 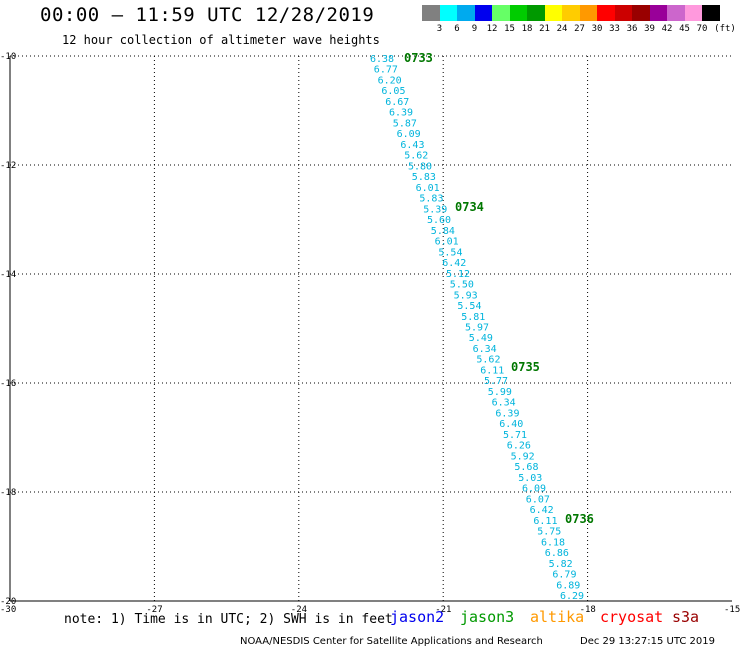 What do you see at coordinates (538, 499) in the screenshot?
I see `wave-height-value: 6.07` at bounding box center [538, 499].